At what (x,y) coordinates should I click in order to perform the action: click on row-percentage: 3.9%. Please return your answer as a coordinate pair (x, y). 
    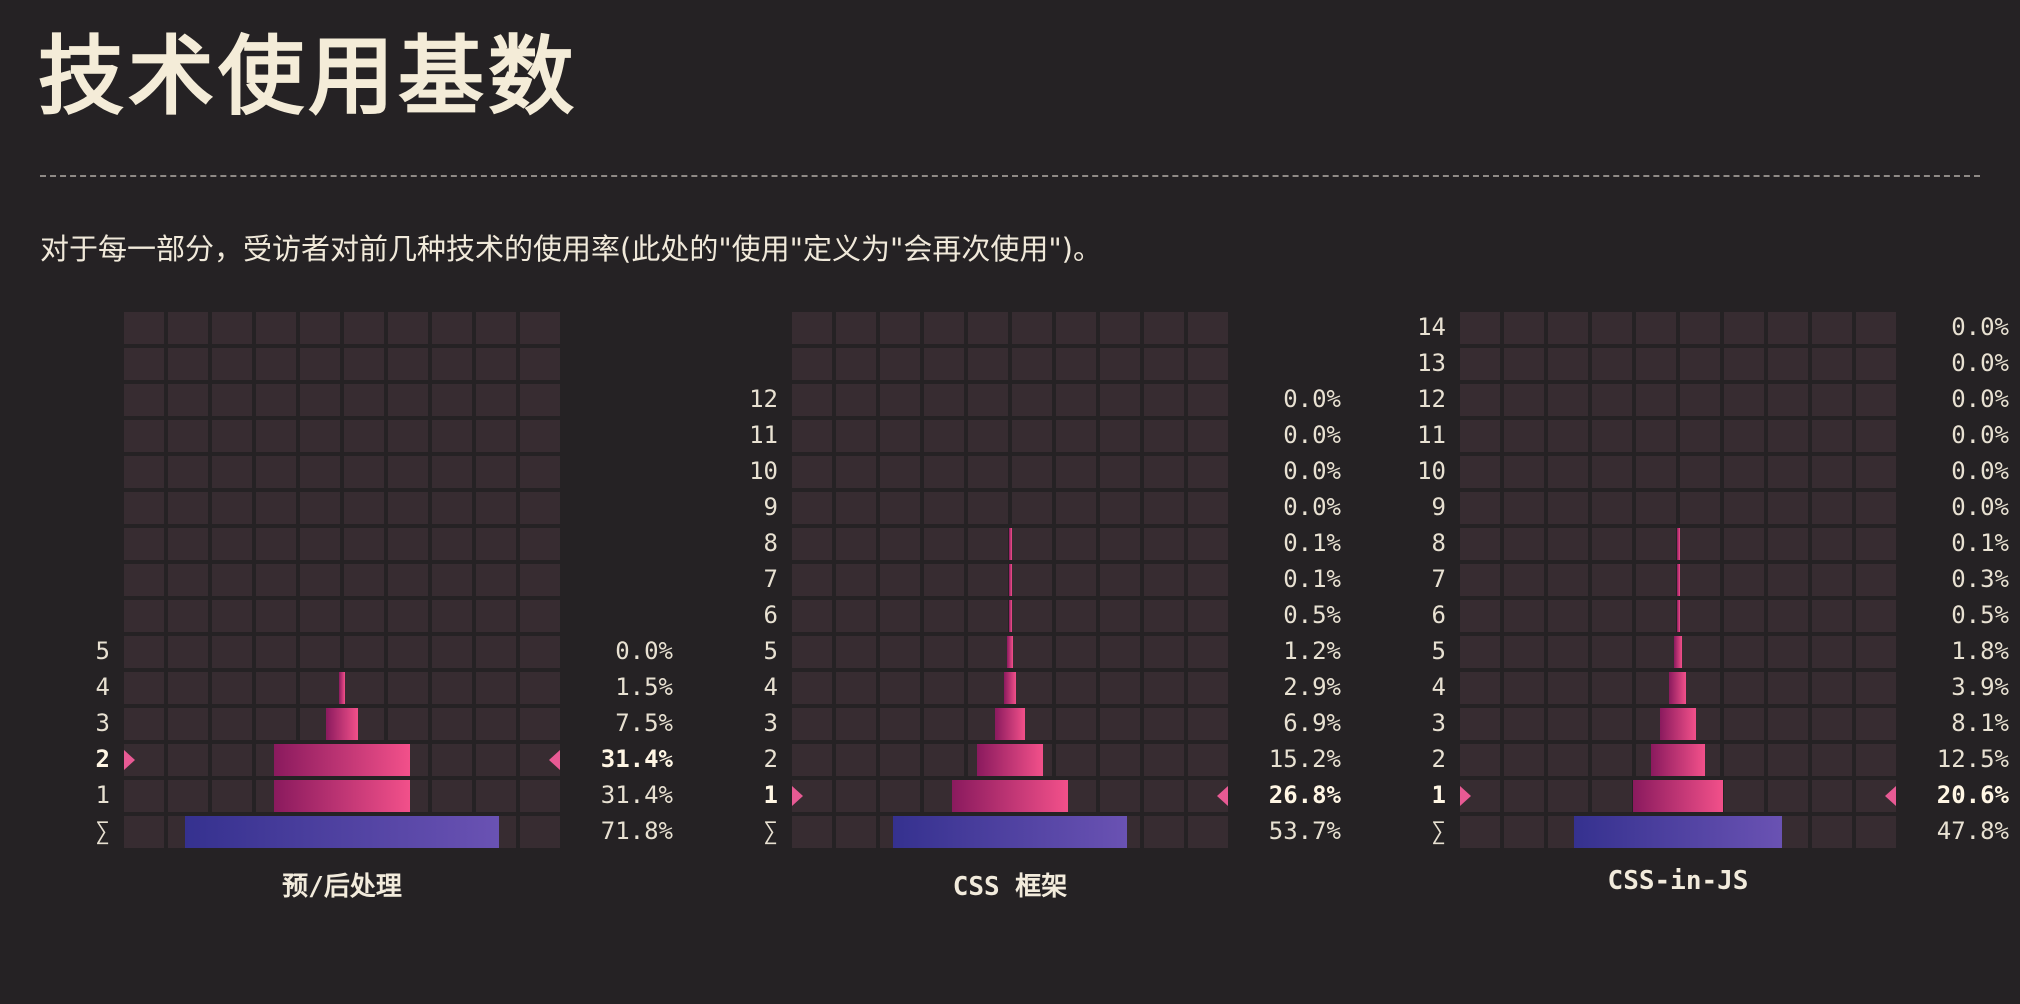
    Looking at the image, I should click on (1980, 687).